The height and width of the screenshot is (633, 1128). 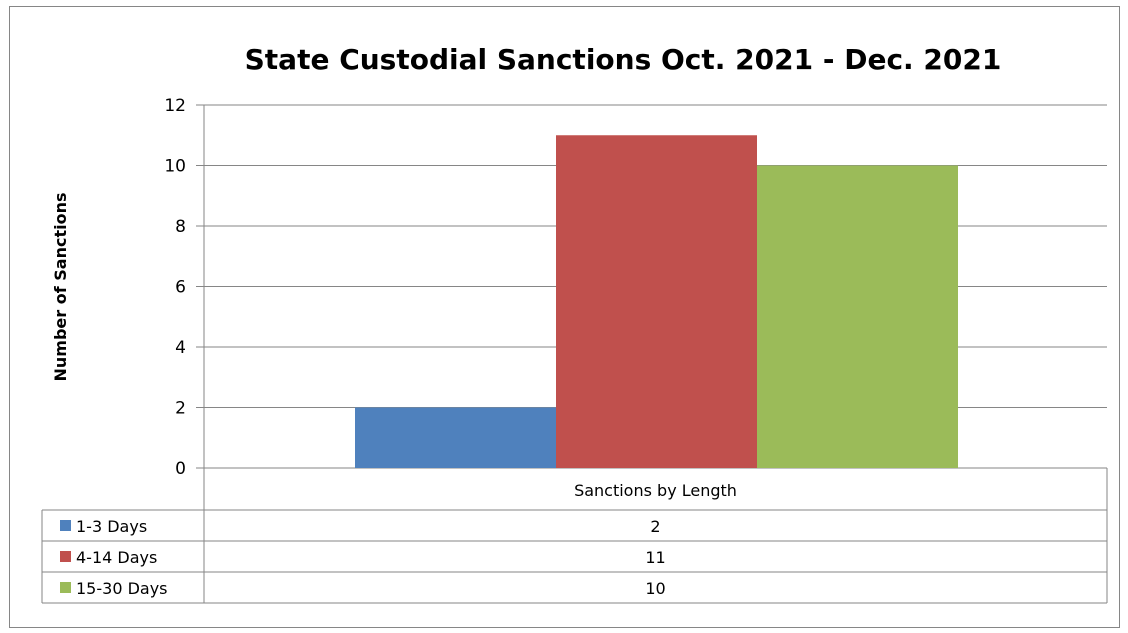 What do you see at coordinates (122, 588) in the screenshot?
I see `legend-series-name: 15-30 Days` at bounding box center [122, 588].